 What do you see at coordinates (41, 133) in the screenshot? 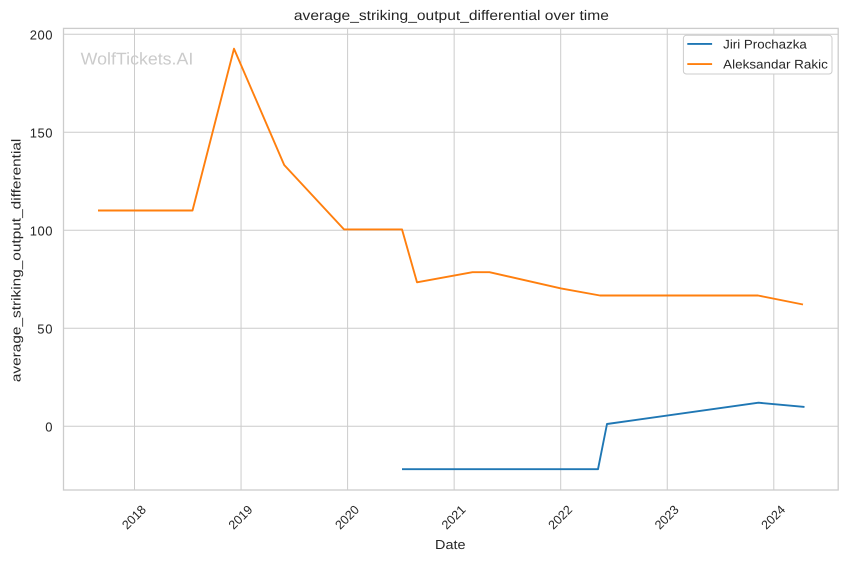
I see `svg-text: 150` at bounding box center [41, 133].